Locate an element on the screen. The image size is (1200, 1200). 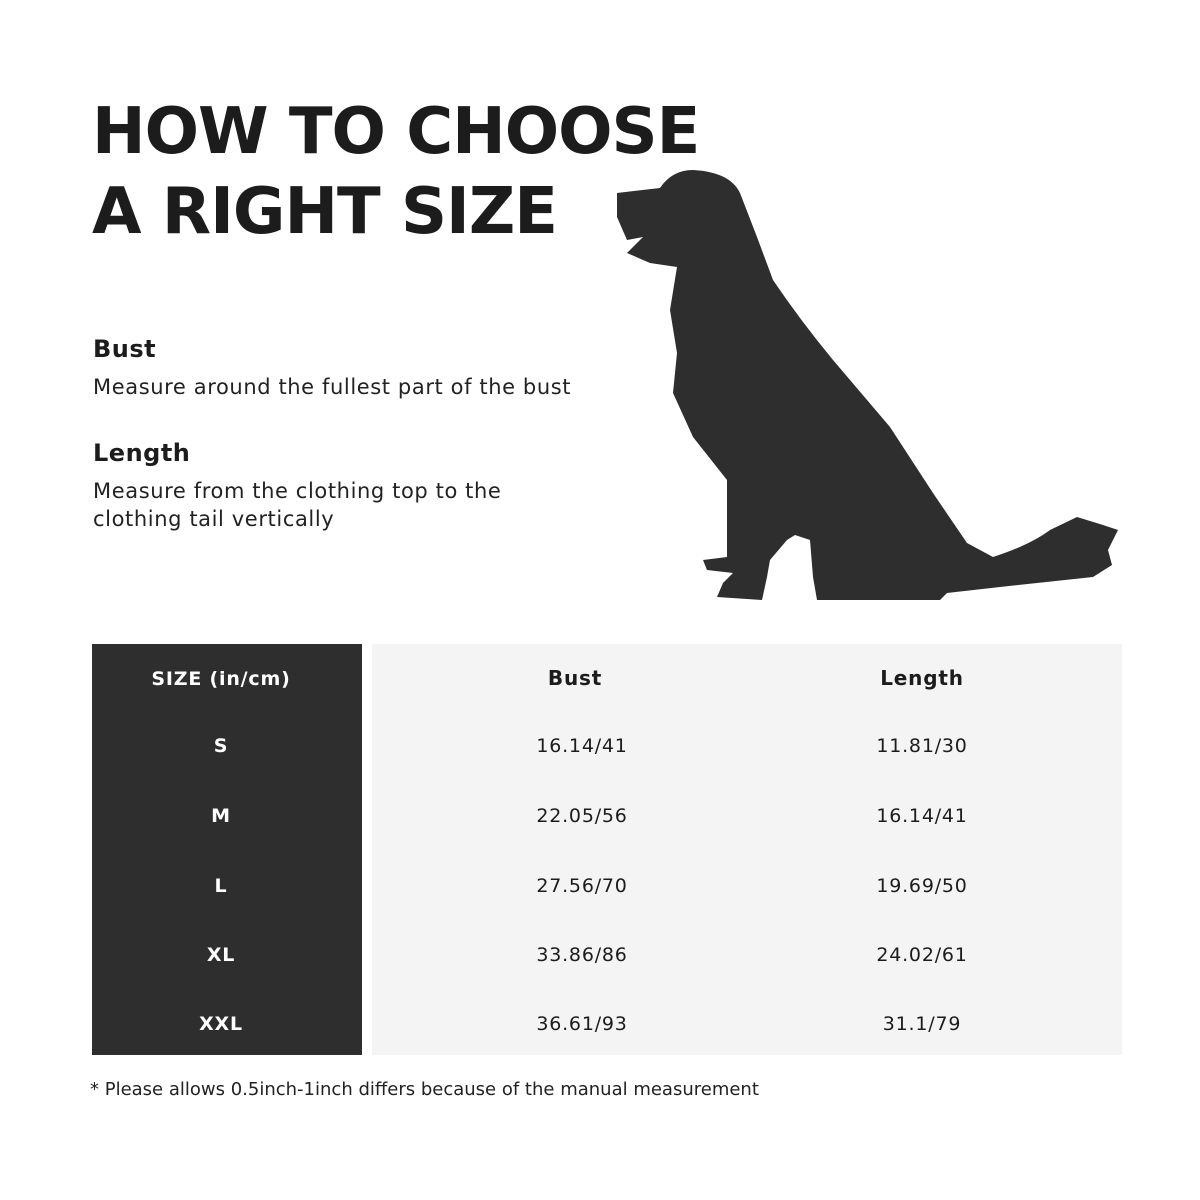
length-cell: 16.14/41 is located at coordinates (922, 816).